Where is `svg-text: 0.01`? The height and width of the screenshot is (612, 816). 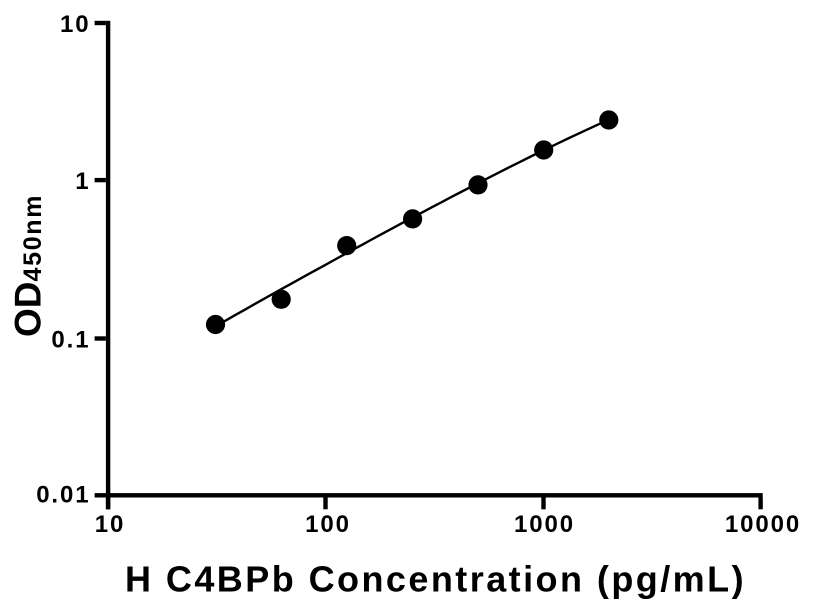
svg-text: 0.01 is located at coordinates (63, 494).